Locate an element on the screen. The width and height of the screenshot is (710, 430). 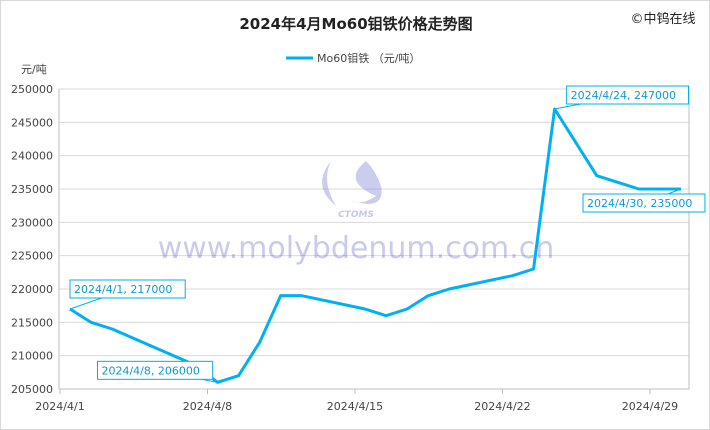
y-tick-label: 245000 is located at coordinates (32, 122).